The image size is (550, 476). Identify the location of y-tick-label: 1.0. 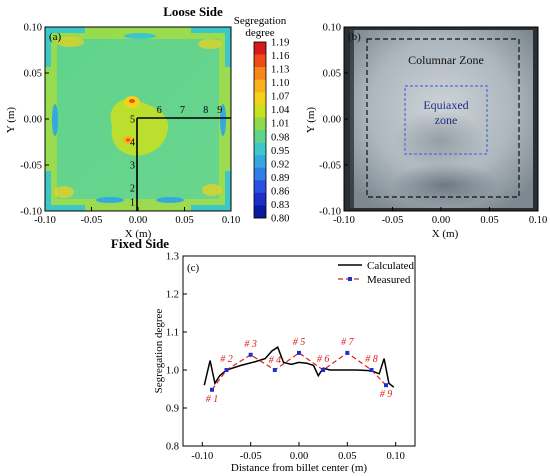
(172, 371).